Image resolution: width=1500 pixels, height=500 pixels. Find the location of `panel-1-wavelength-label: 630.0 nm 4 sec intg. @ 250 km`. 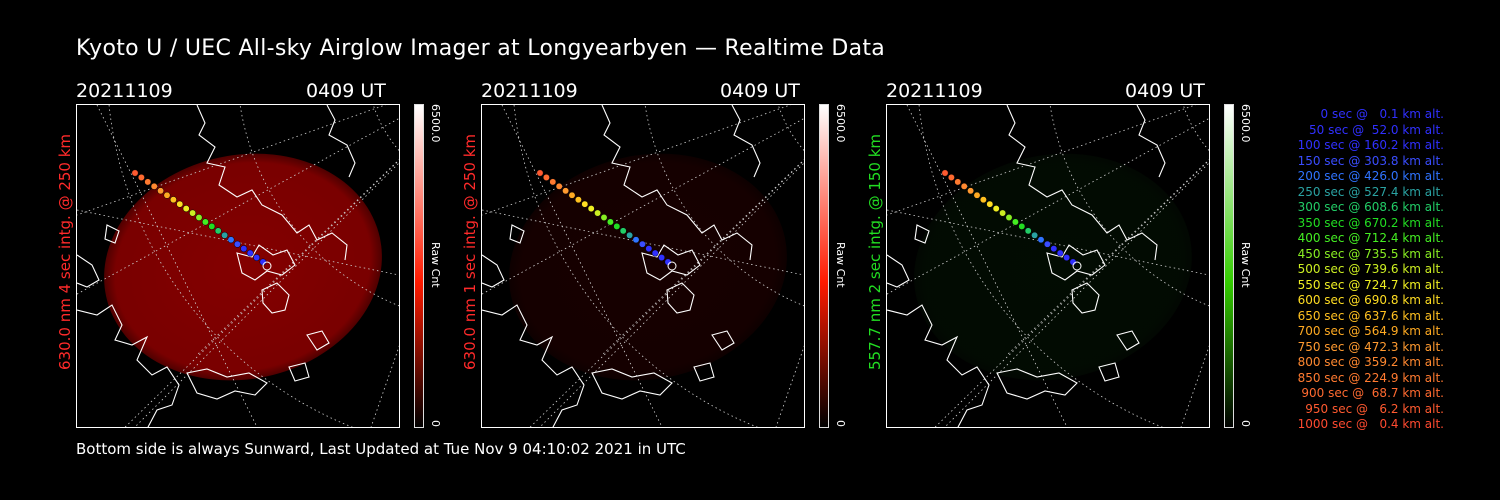

panel-1-wavelength-label: 630.0 nm 4 sec intg. @ 250 km is located at coordinates (65, 251).